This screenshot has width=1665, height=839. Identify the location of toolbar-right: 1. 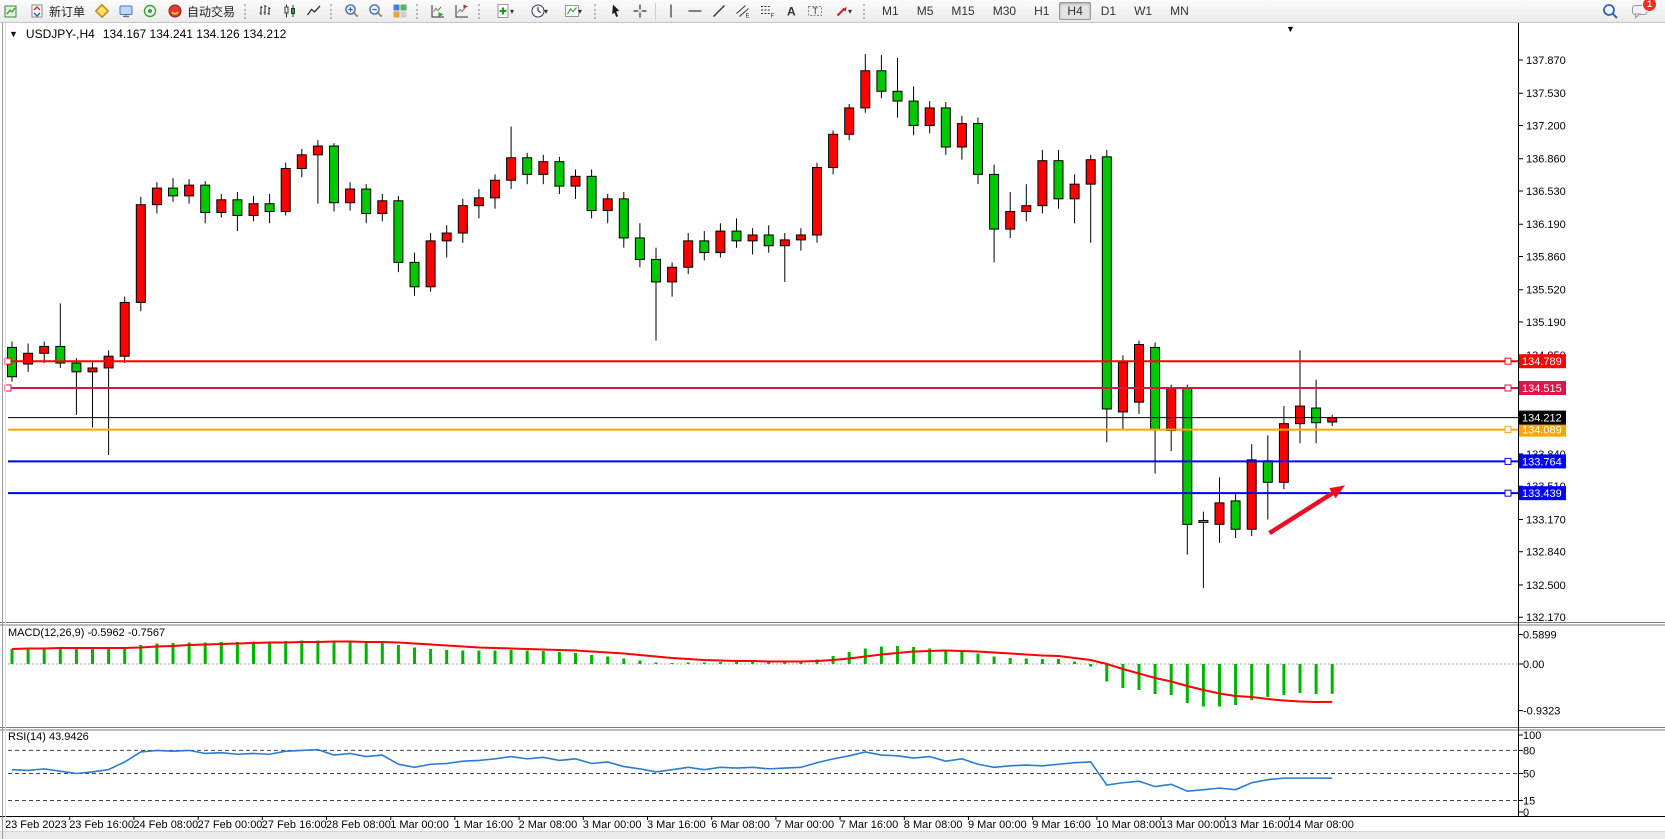
(1633, 10).